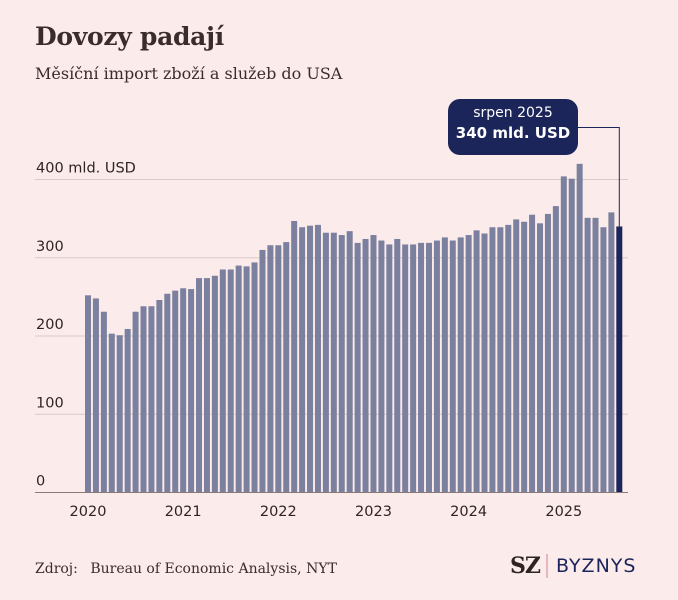 This screenshot has width=678, height=600. What do you see at coordinates (56, 569) in the screenshot?
I see `source-label: Zdroj:` at bounding box center [56, 569].